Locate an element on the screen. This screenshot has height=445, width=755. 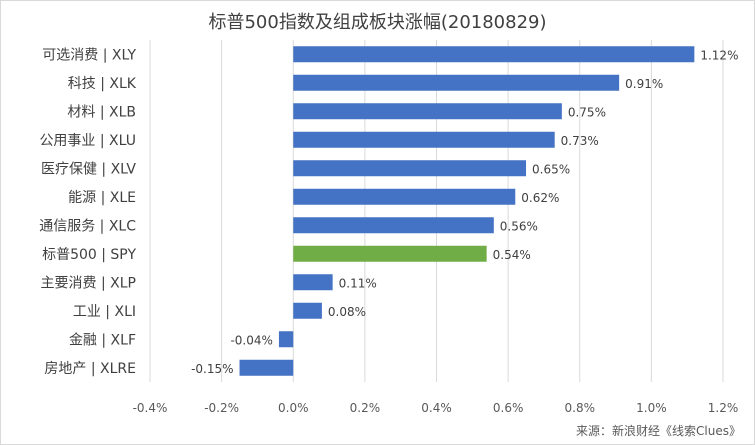
x-tick-label: 1.2% is located at coordinates (723, 408).